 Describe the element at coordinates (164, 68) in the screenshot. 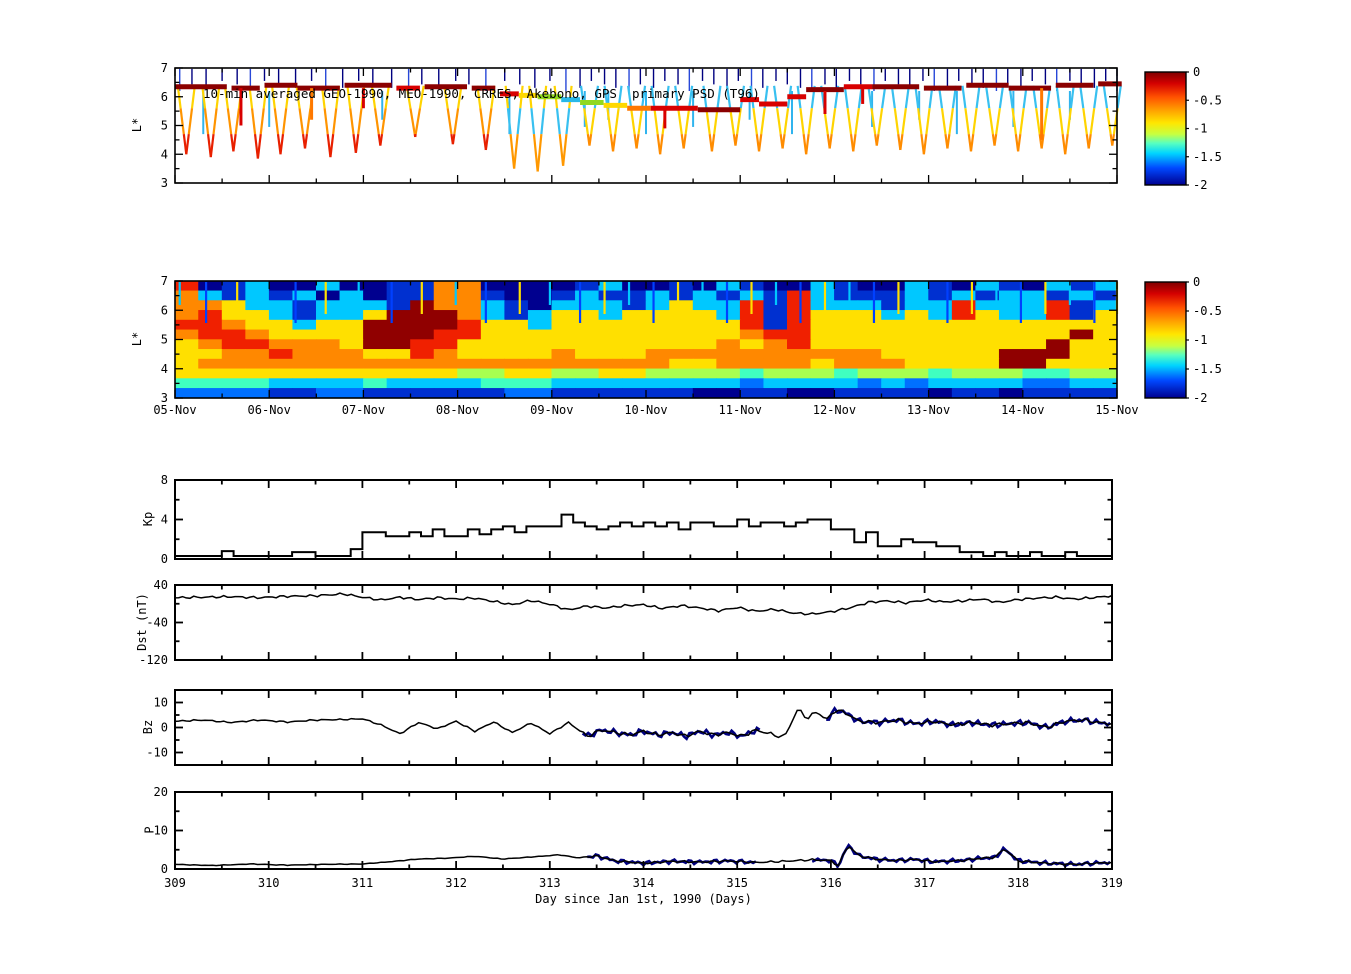

I see `panel1-ytick-label: 7` at that location.